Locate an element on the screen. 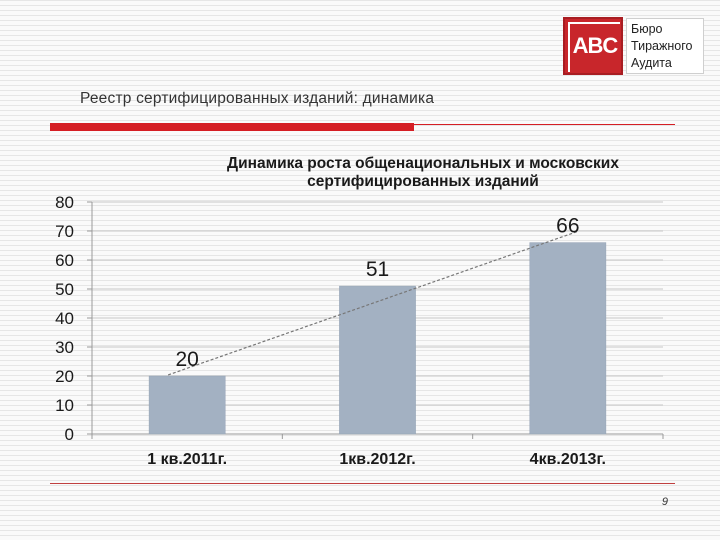 This screenshot has height=540, width=720. footer-divider-line is located at coordinates (362, 483).